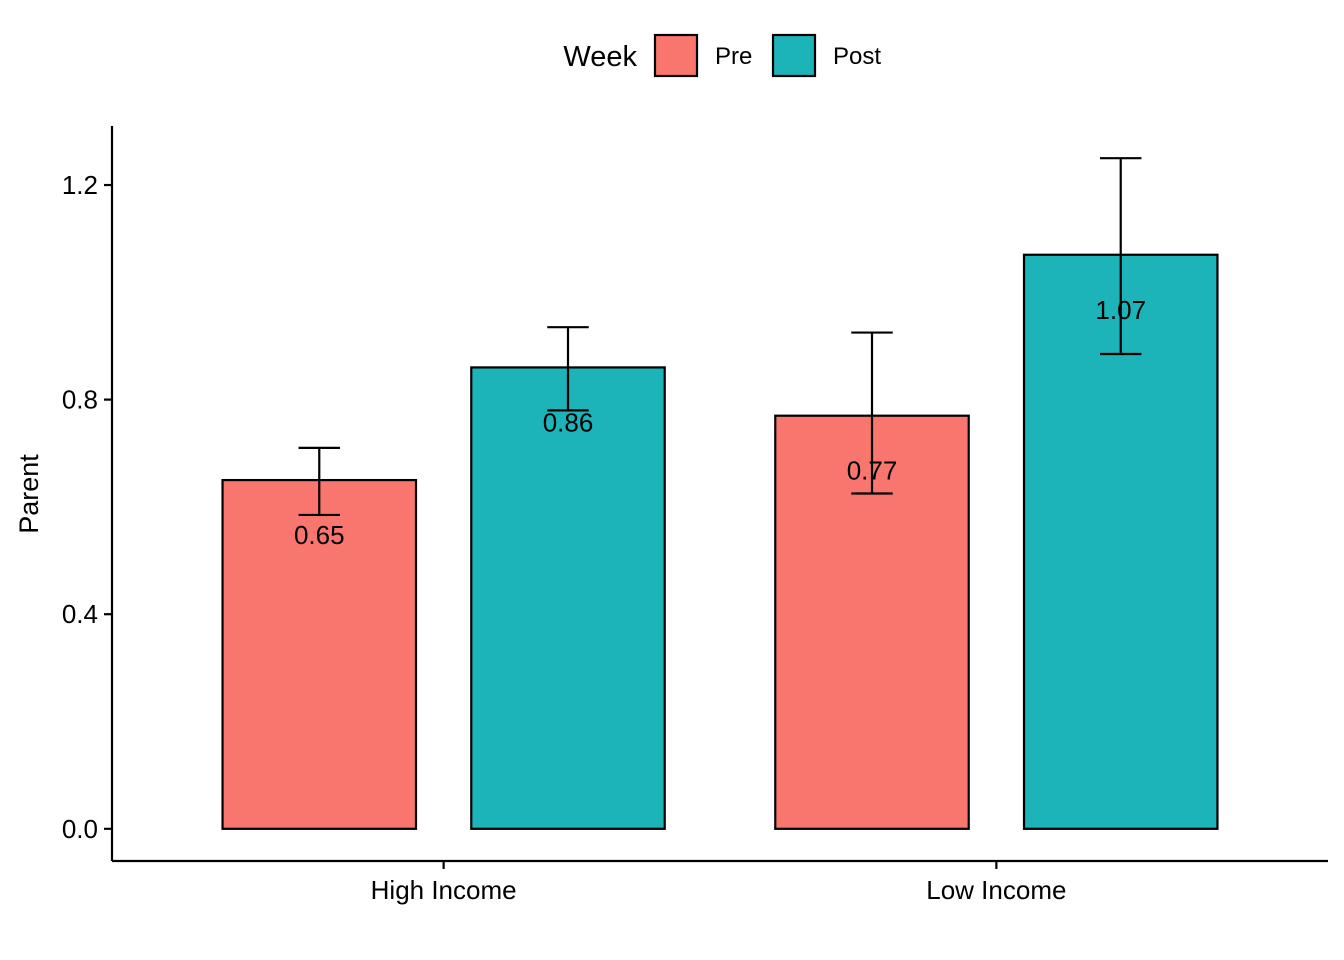 The height and width of the screenshot is (960, 1344). What do you see at coordinates (444, 890) in the screenshot?
I see `x-tick-label: High Income` at bounding box center [444, 890].